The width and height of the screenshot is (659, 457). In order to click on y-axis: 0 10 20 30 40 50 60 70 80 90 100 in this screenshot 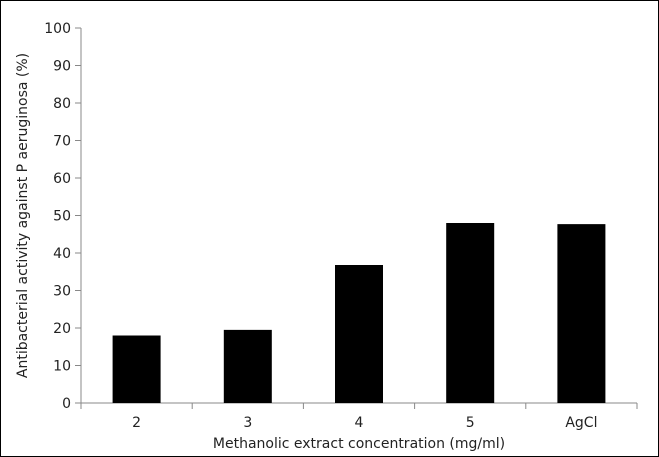, I will do `click(63, 216)`.